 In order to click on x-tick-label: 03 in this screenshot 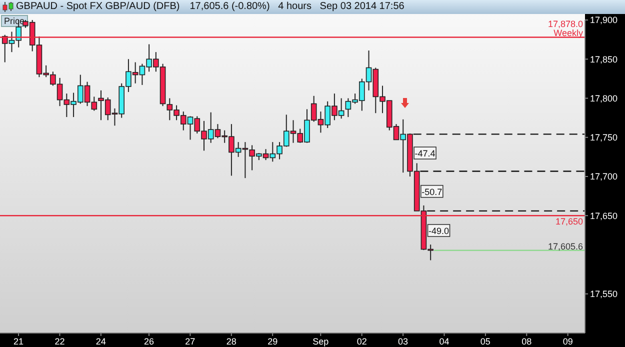, I will do `click(403, 341)`.